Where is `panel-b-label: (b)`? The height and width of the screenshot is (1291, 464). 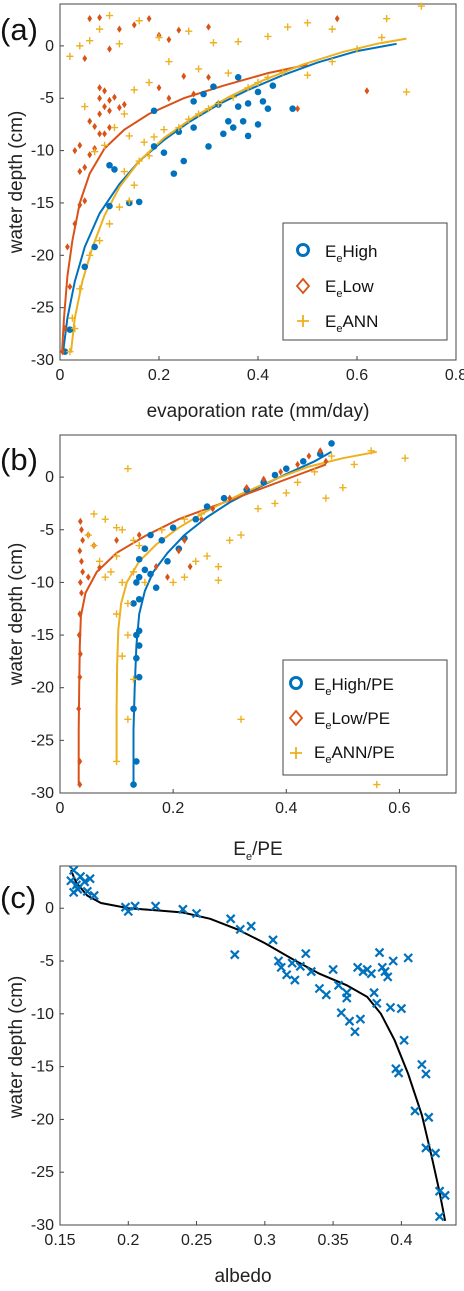
panel-b-label: (b) is located at coordinates (19, 459).